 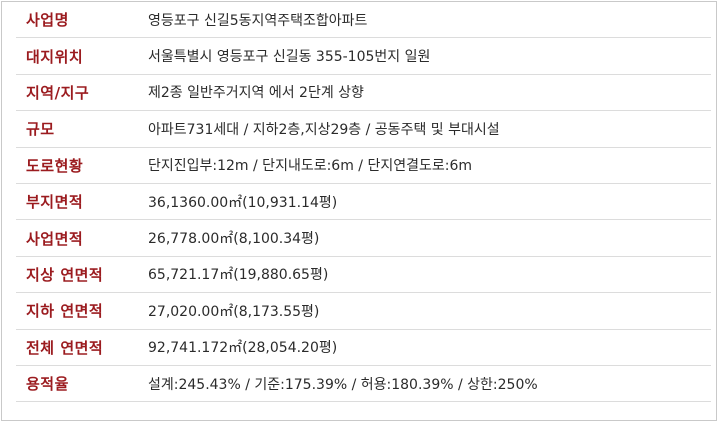 What do you see at coordinates (55, 202) in the screenshot?
I see `spec-label: 부지면적` at bounding box center [55, 202].